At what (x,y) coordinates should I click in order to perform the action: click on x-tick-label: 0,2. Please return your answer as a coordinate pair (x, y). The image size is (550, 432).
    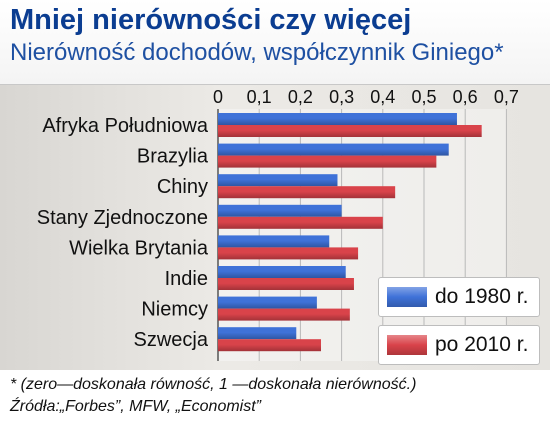
    Looking at the image, I should click on (300, 97).